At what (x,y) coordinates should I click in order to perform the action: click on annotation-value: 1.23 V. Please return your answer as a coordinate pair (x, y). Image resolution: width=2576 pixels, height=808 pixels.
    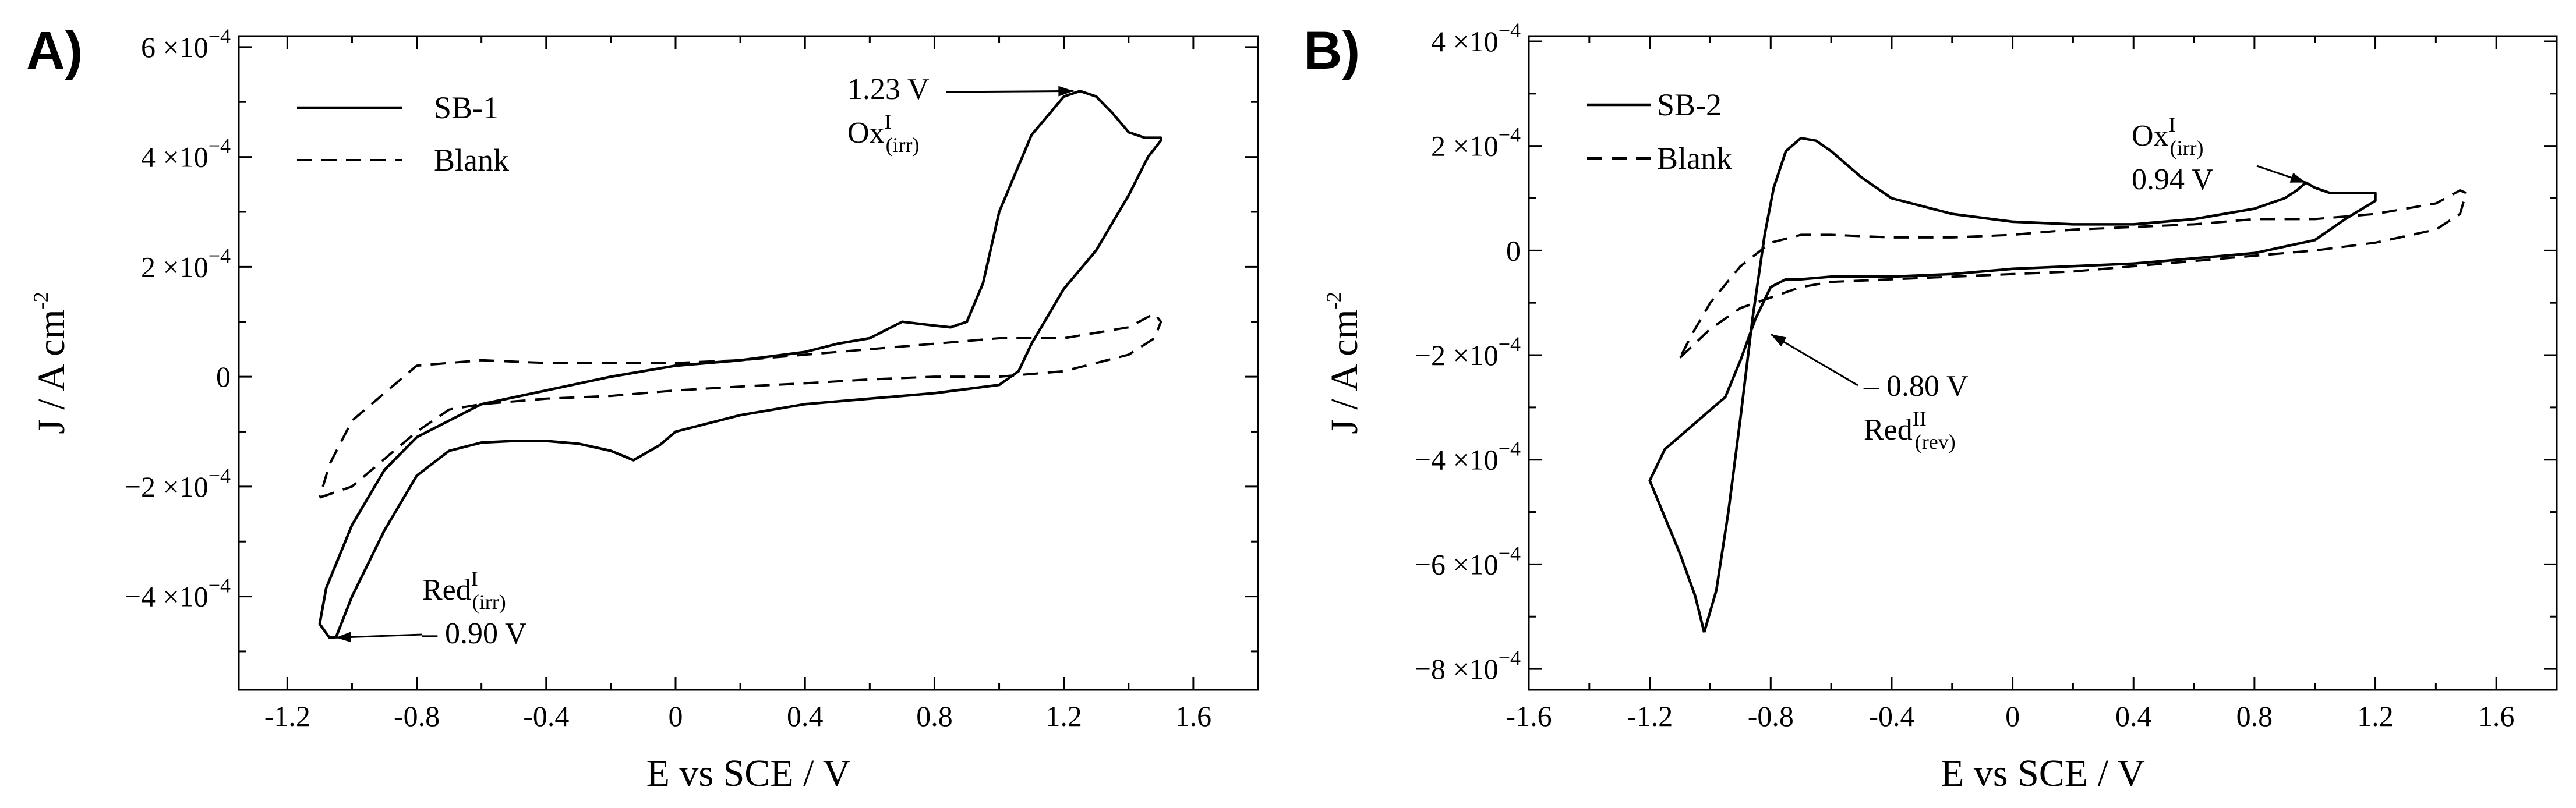
    Looking at the image, I should click on (888, 89).